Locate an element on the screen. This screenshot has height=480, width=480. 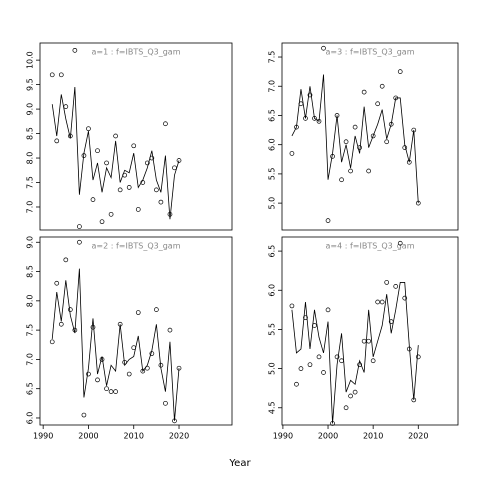
panel-frame is located at coordinates (370, 136).